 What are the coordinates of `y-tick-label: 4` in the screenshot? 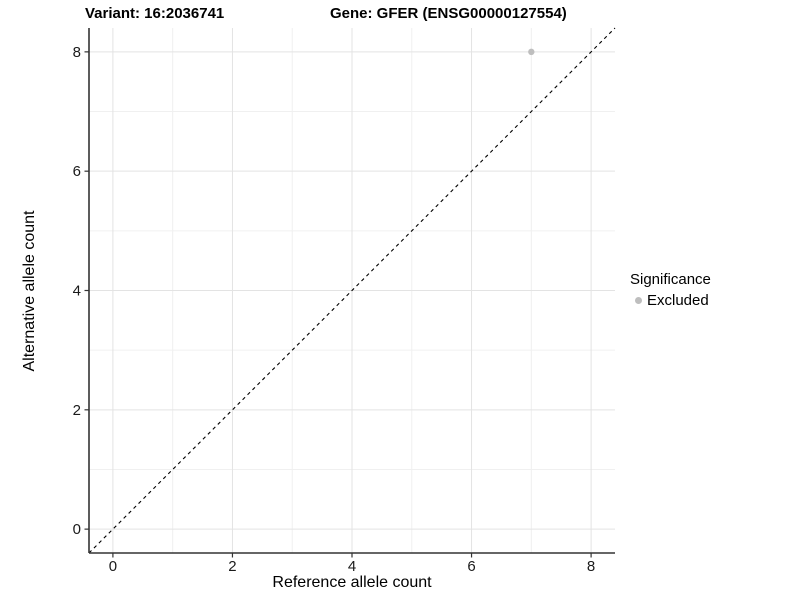 It's located at (77, 291).